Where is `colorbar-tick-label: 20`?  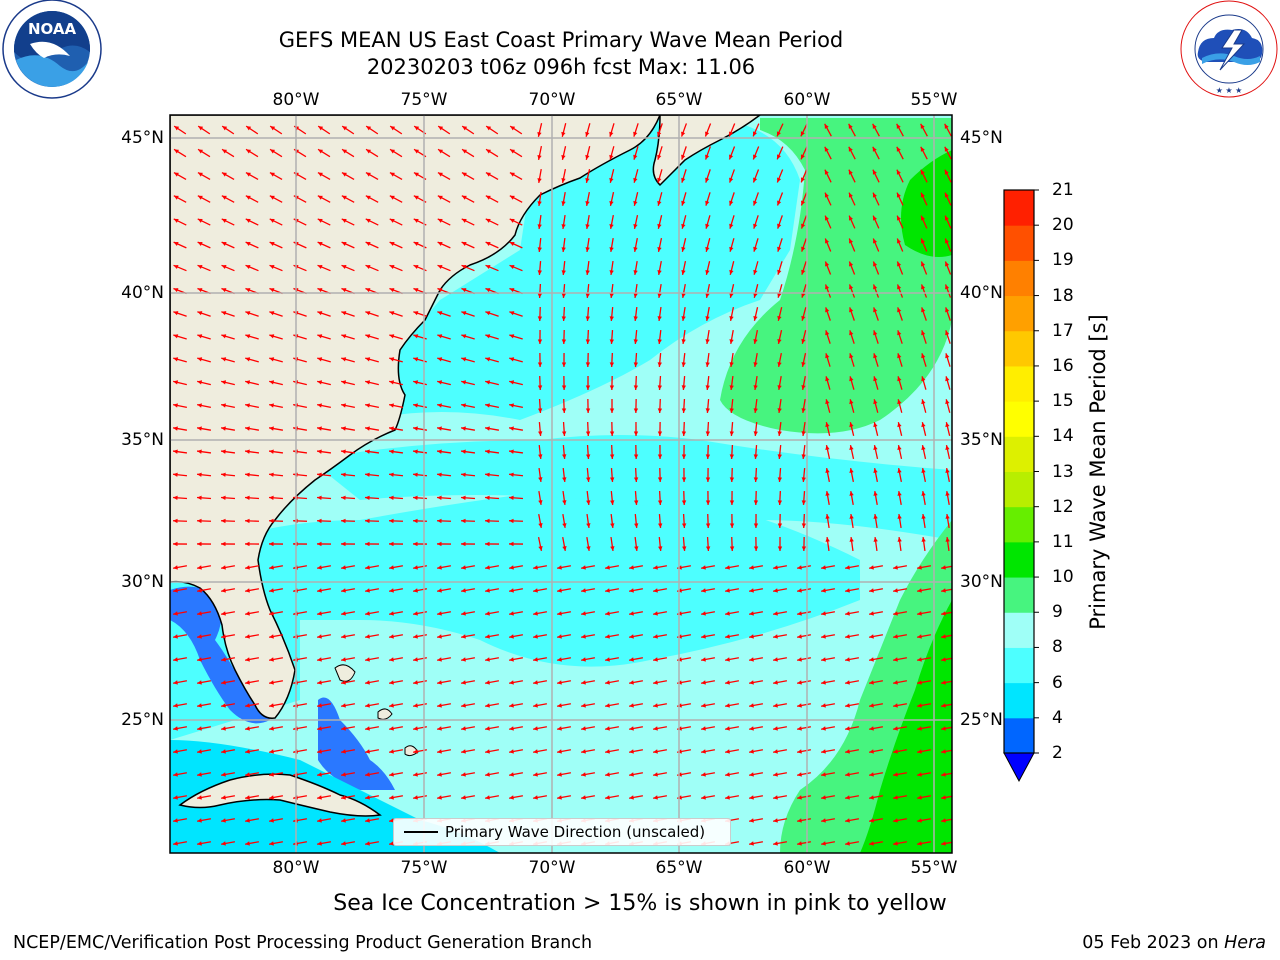
colorbar-tick-label: 20 is located at coordinates (1063, 225).